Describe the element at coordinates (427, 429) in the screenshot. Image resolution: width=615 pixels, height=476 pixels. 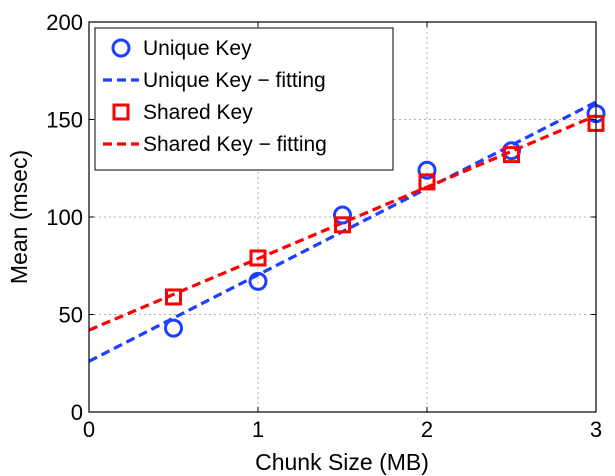
I see `x-tick-label: 2` at that location.